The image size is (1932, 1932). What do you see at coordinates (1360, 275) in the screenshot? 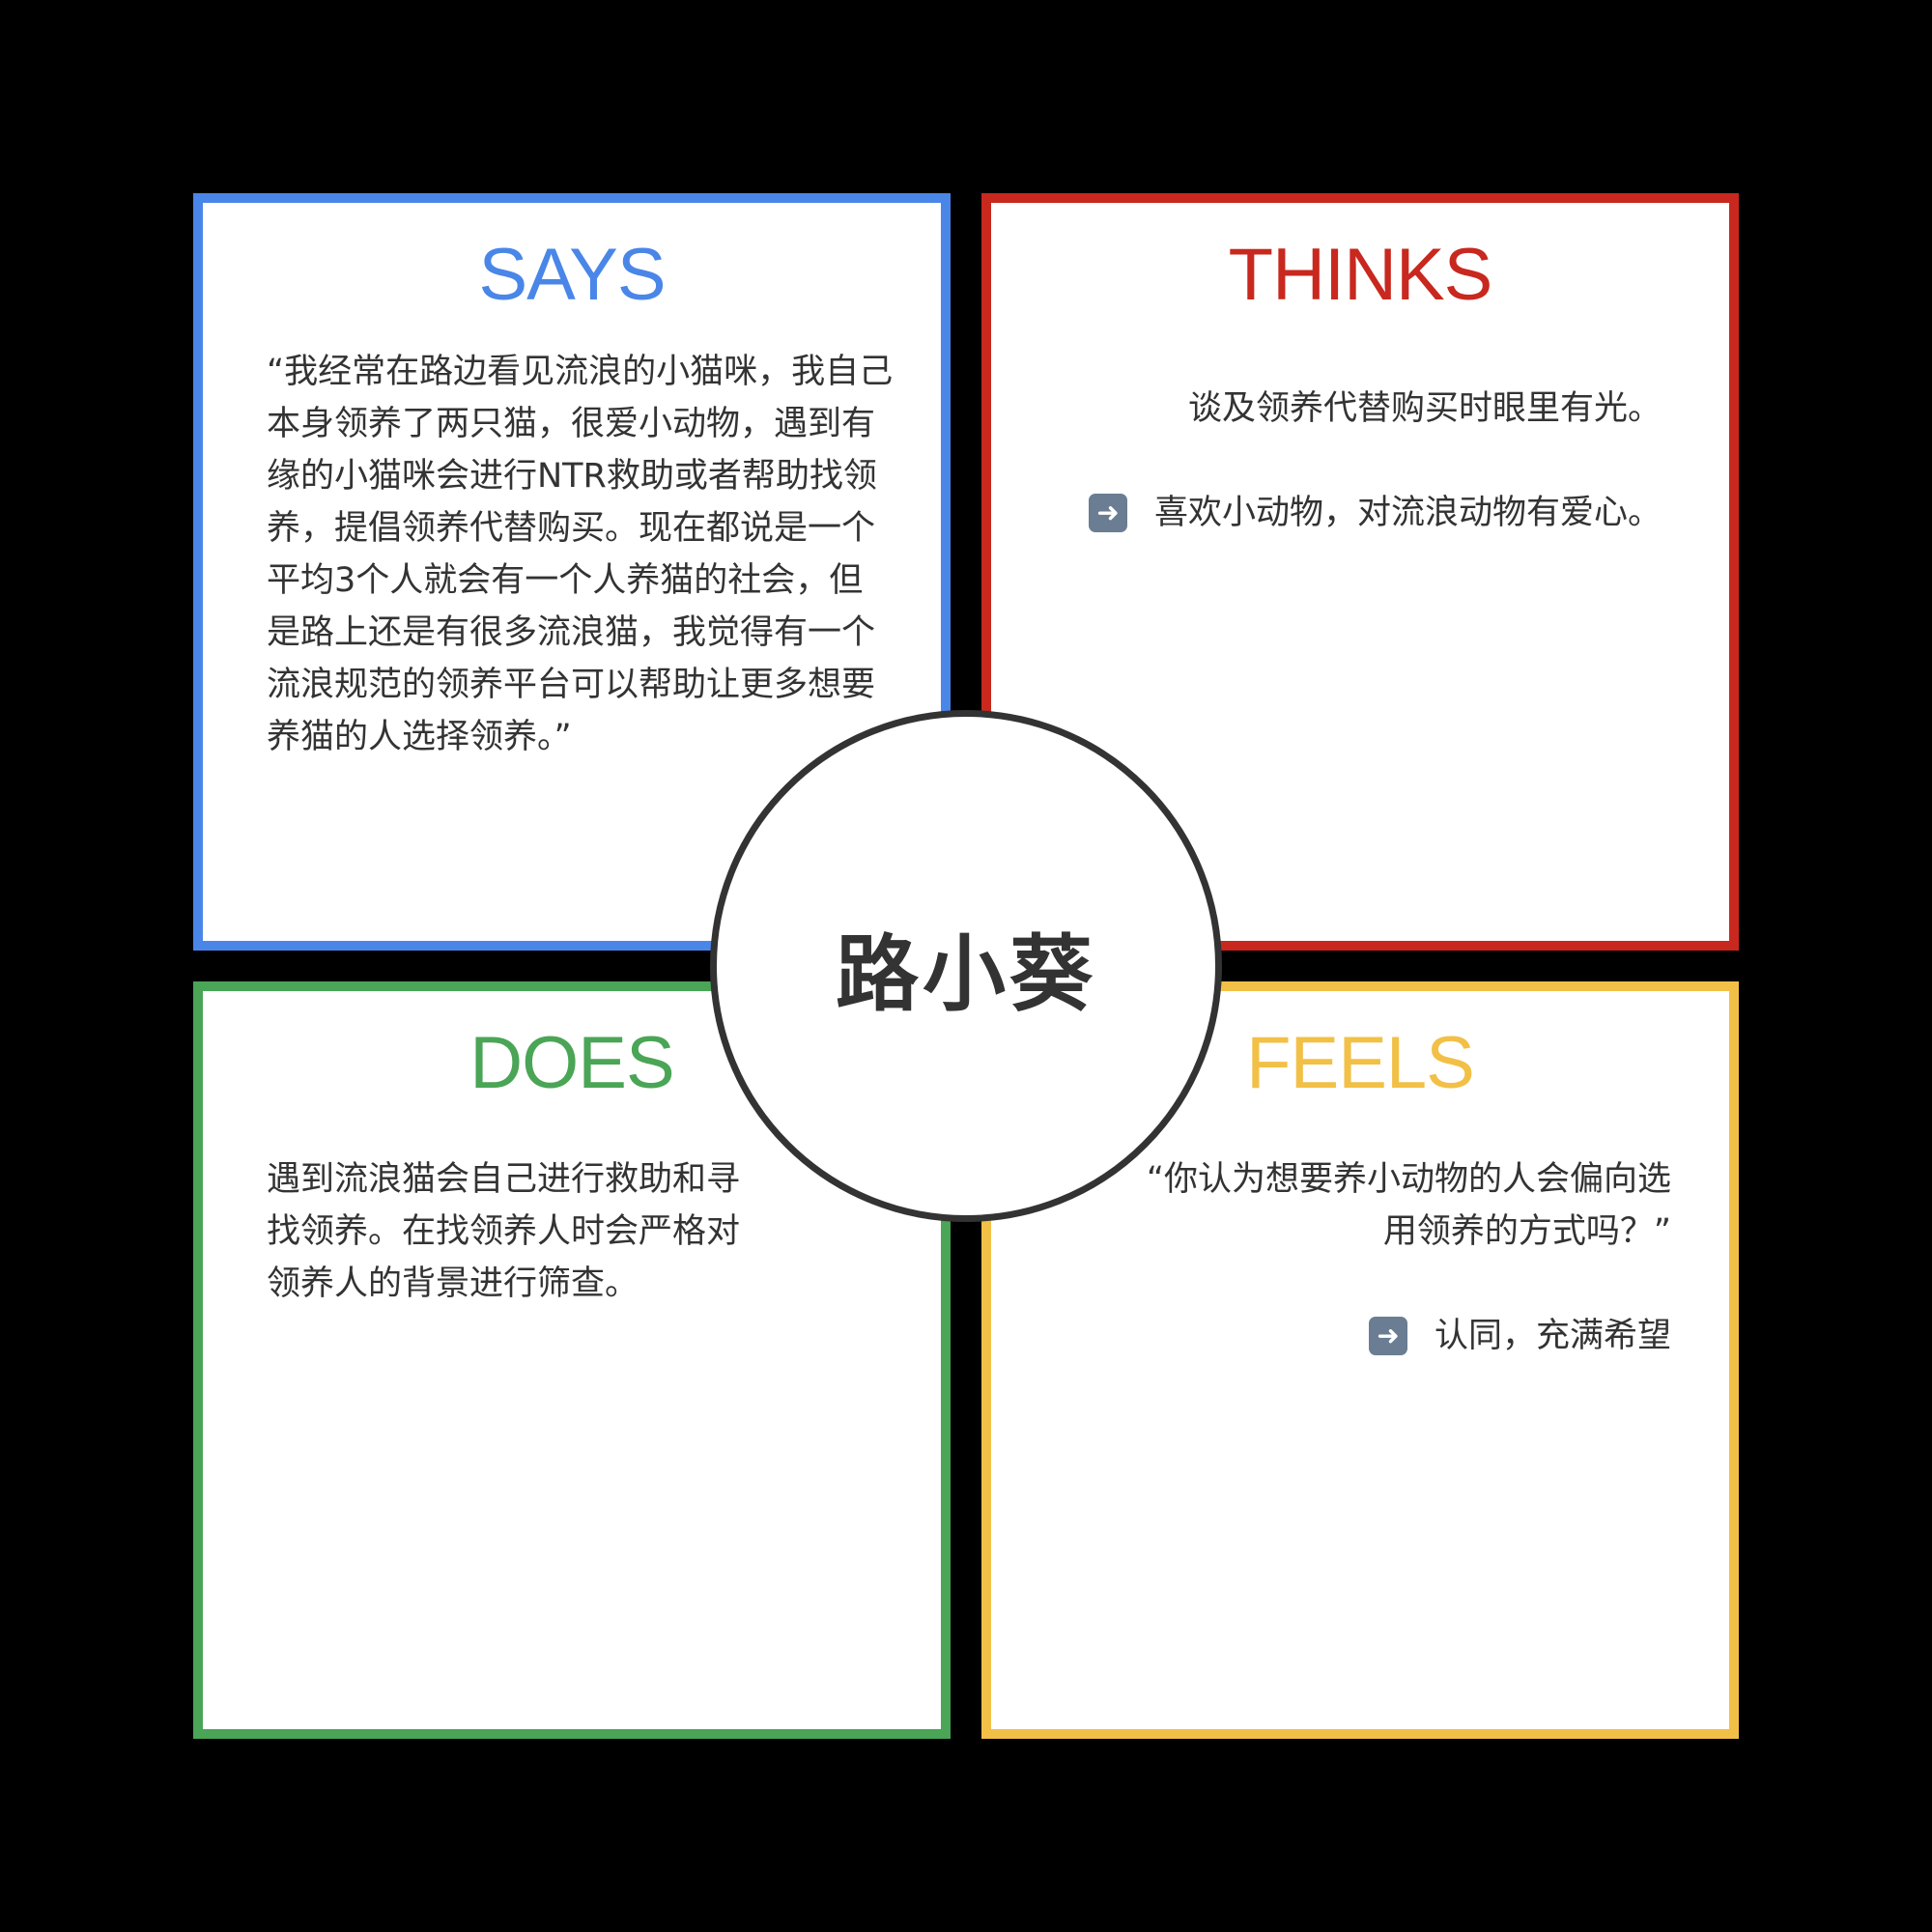
I see `thinks-title: THINKS` at bounding box center [1360, 275].